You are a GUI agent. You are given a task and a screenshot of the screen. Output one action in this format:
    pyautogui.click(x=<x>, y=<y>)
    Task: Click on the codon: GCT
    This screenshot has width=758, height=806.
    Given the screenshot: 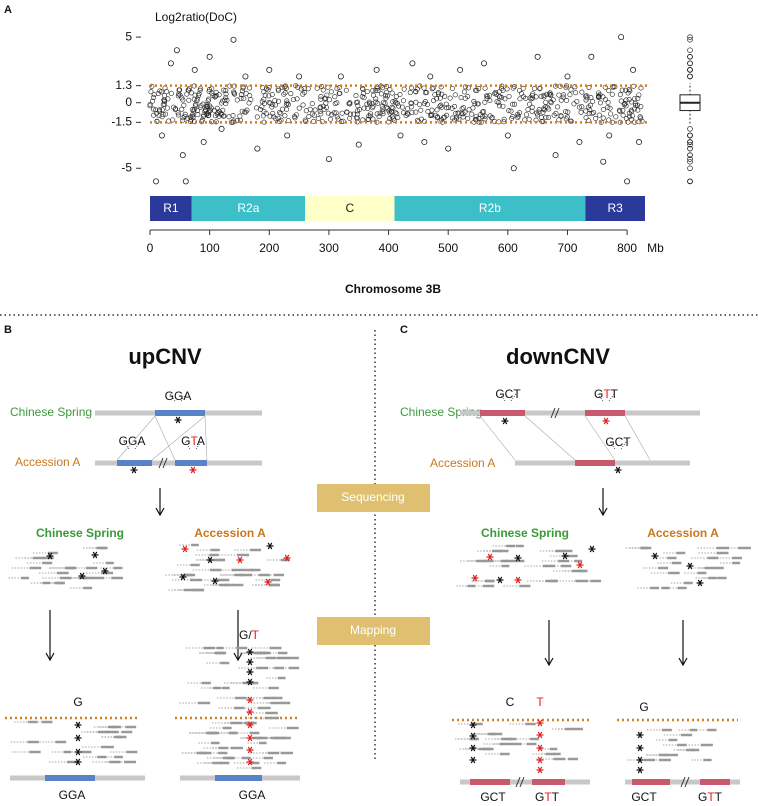 What is the action you would take?
    pyautogui.click(x=618, y=442)
    